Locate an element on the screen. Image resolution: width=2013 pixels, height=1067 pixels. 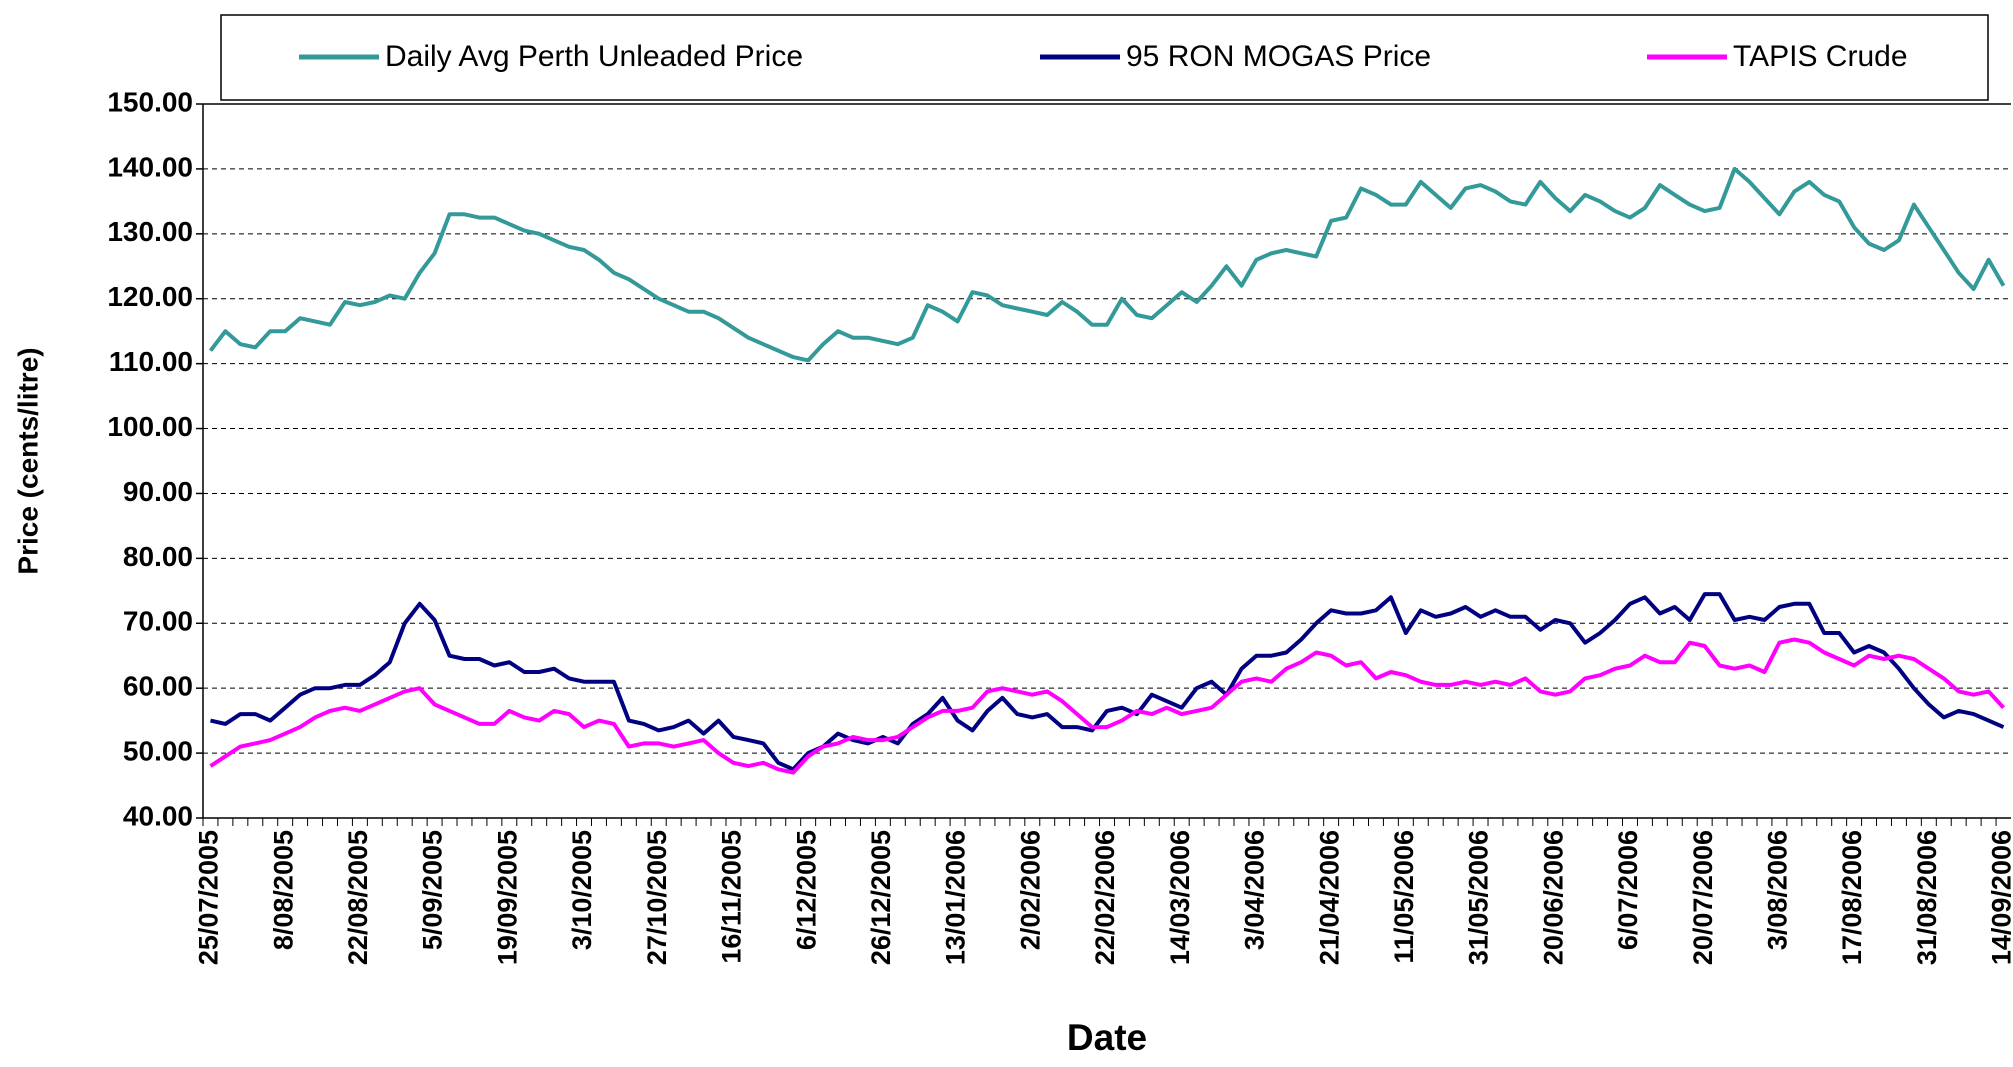
y-tick-label: 50.00 is located at coordinates (158, 750).